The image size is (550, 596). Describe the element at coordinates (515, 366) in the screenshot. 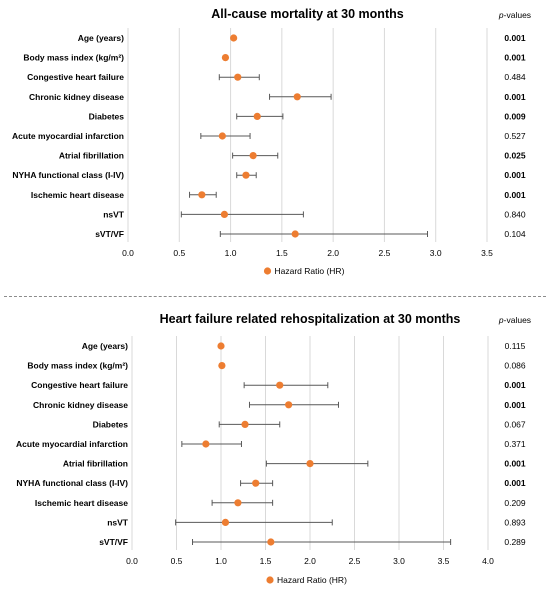

I see `p-value: 0.086` at that location.